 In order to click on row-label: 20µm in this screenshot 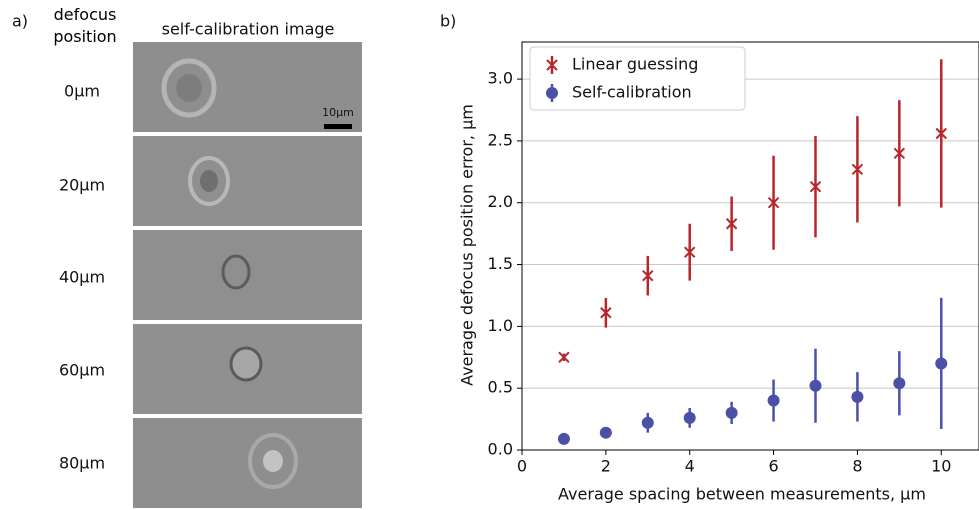, I will do `click(82, 185)`.